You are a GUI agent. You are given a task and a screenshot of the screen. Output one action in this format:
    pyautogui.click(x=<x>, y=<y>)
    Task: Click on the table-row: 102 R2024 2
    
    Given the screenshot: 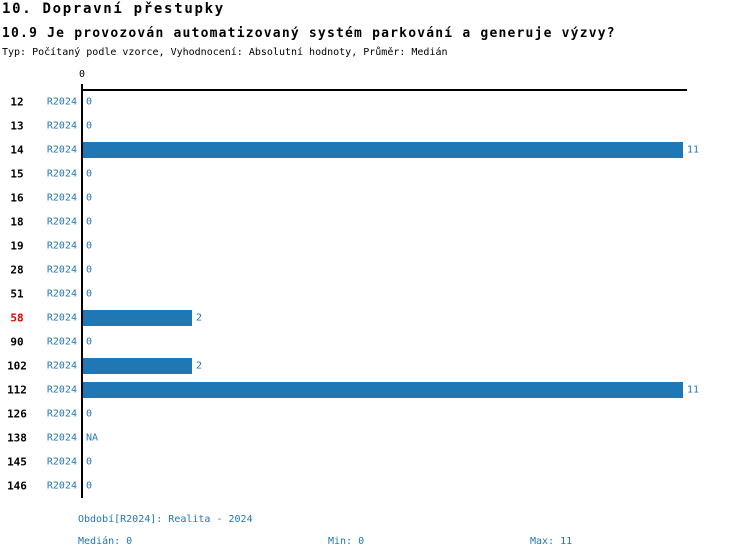 What is the action you would take?
    pyautogui.click(x=375, y=366)
    